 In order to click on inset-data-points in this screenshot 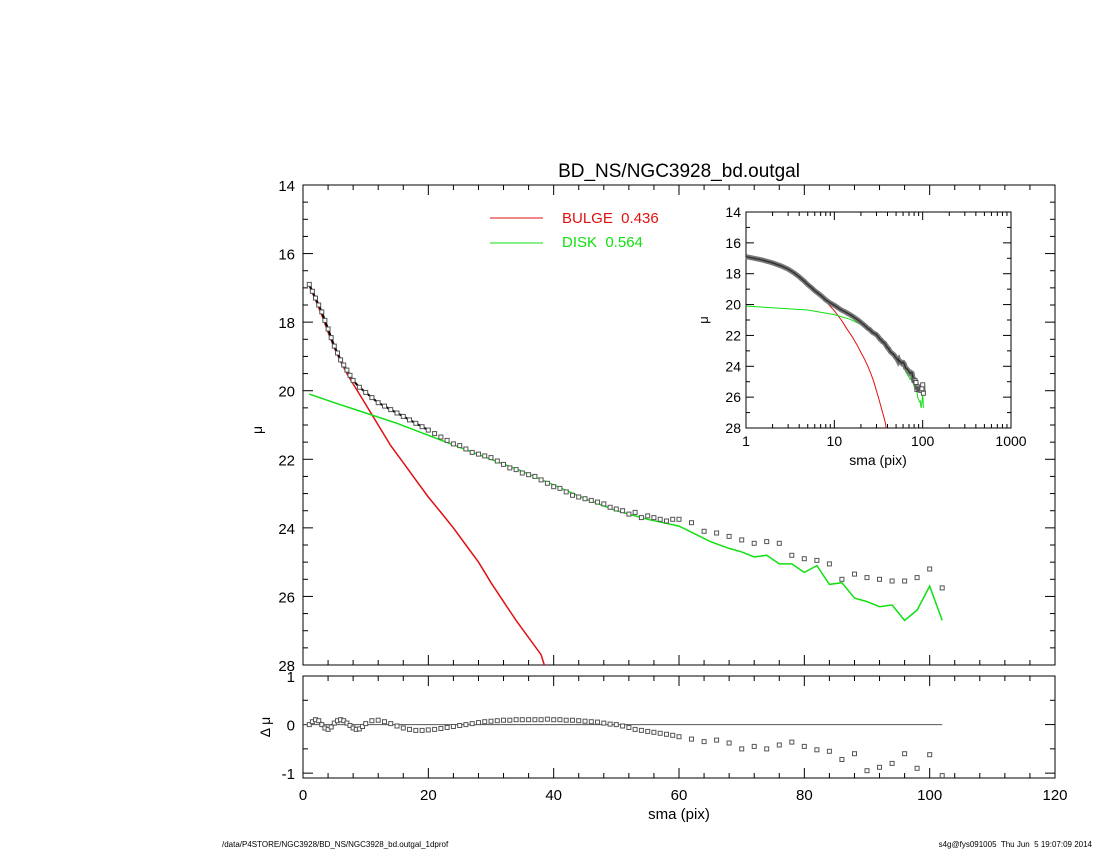, I will do `click(835, 325)`.